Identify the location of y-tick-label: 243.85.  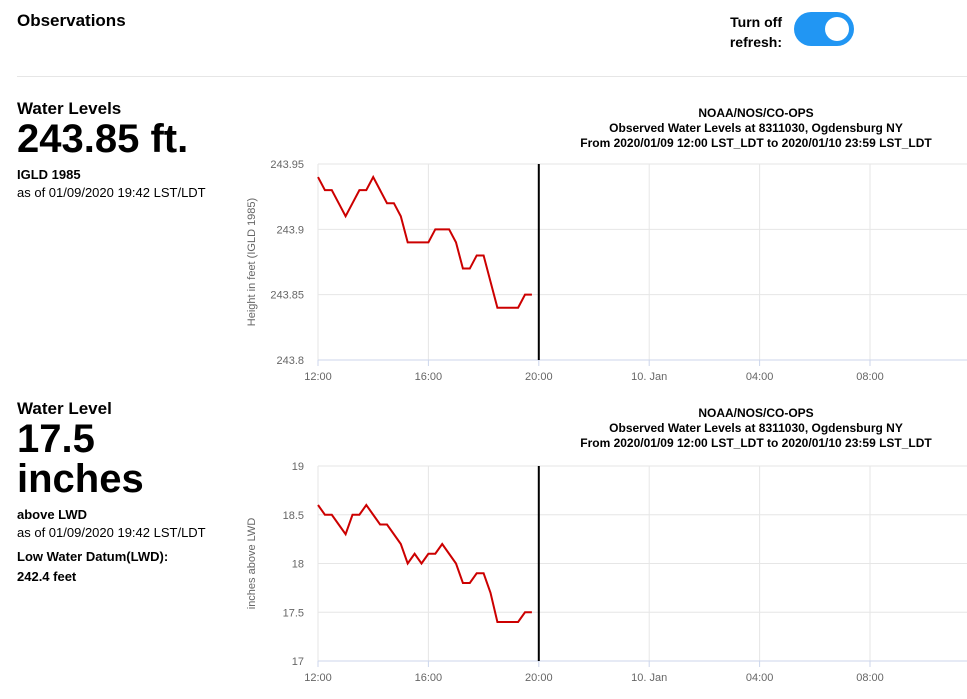
(287, 296).